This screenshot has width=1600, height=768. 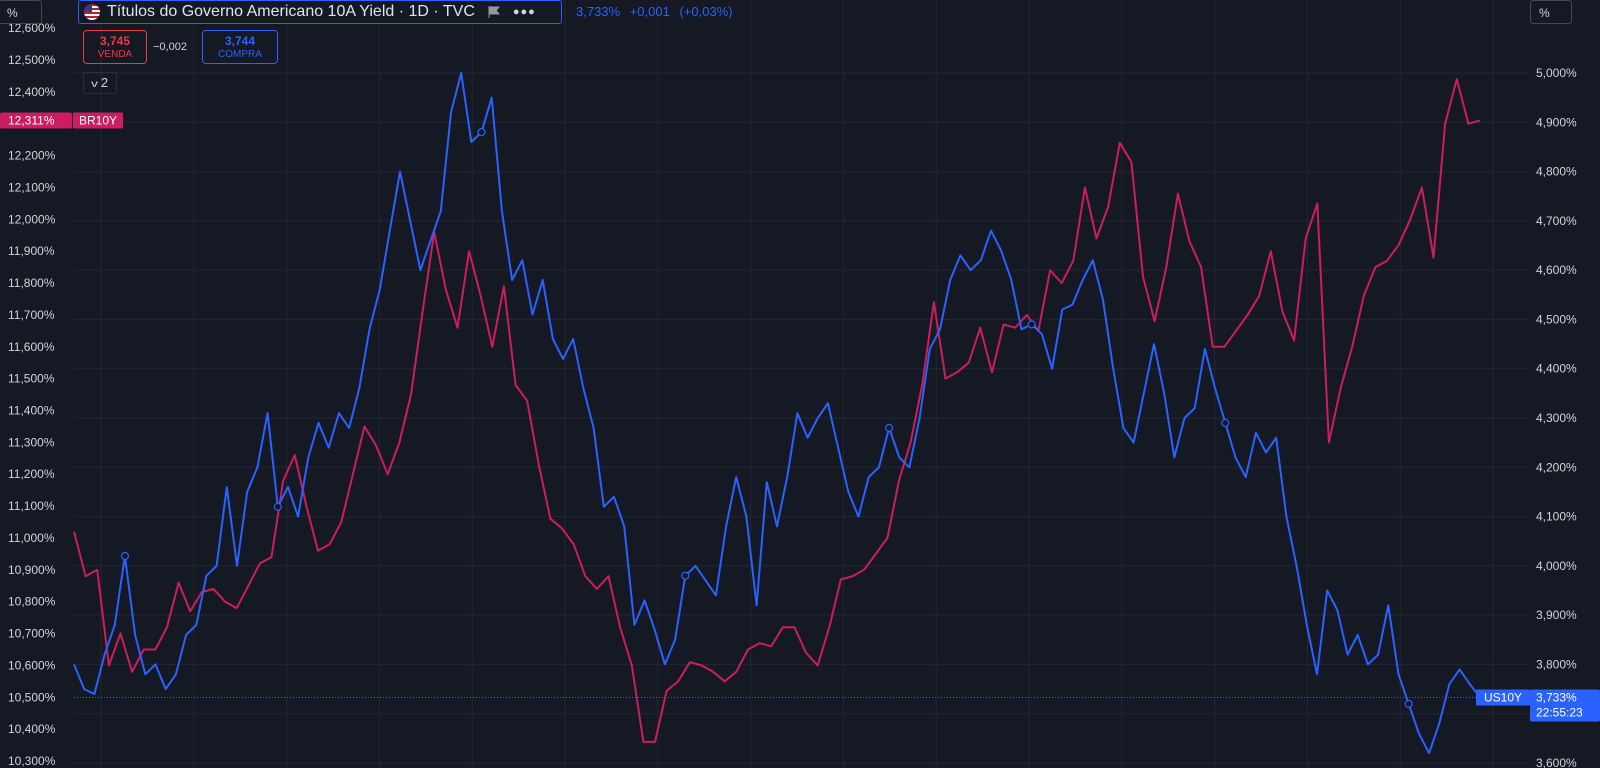 I want to click on right-axis-tick-label: 3,800%, so click(x=1556, y=664).